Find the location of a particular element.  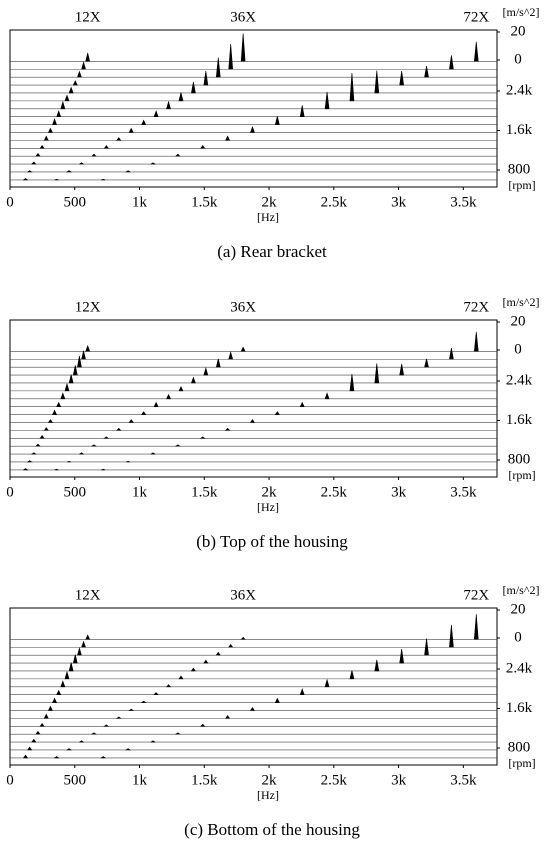

y-tick-label: 800 is located at coordinates (519, 169).